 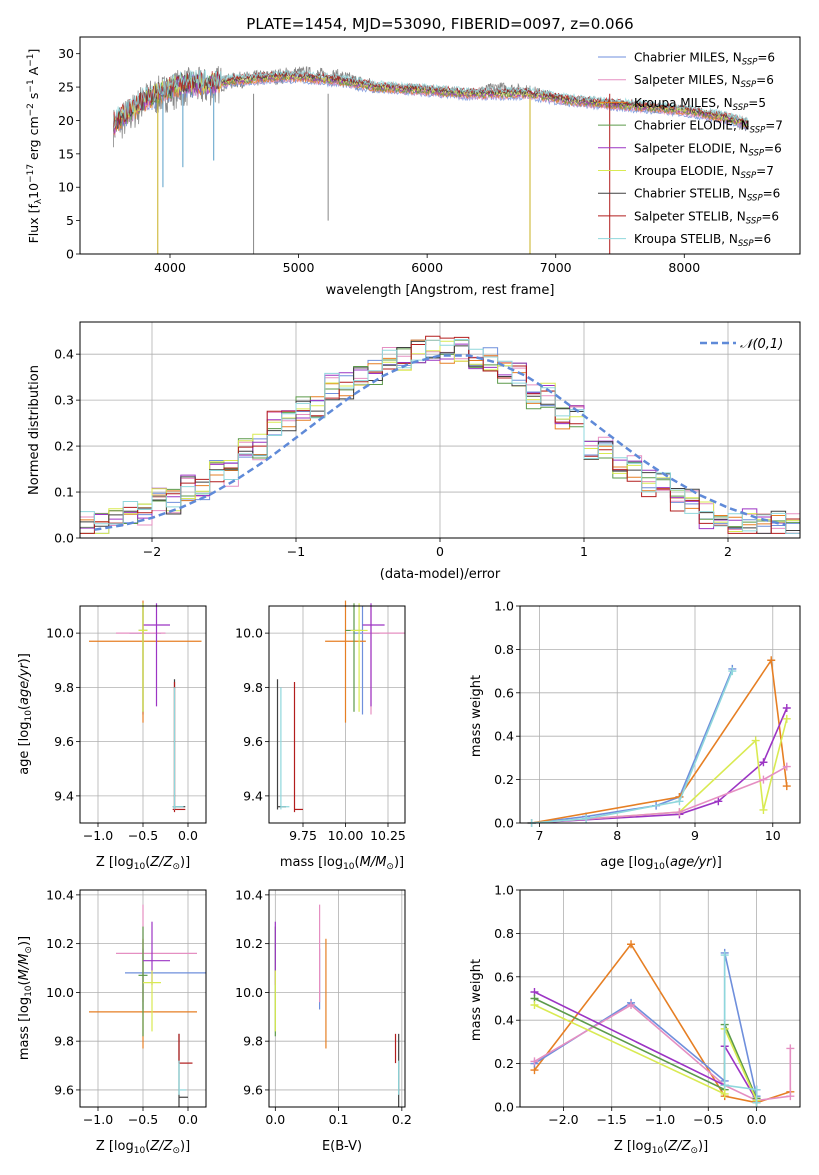 I want to click on spectrum-x-tick-label: 8000, so click(x=684, y=267).